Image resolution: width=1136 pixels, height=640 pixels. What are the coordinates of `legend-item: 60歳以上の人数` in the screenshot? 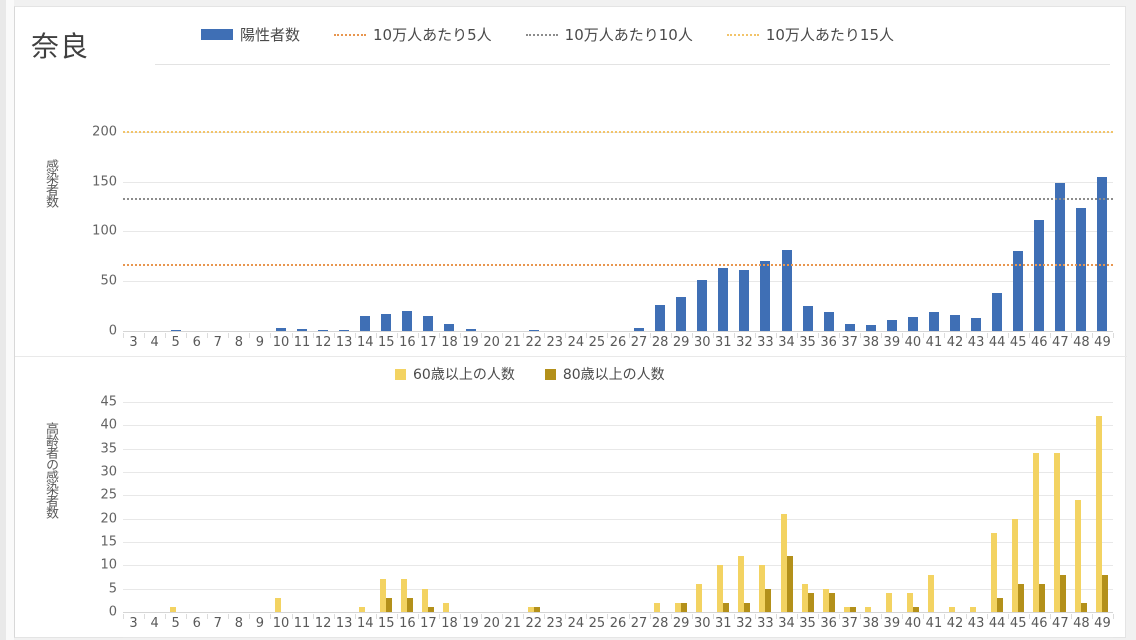 It's located at (455, 374).